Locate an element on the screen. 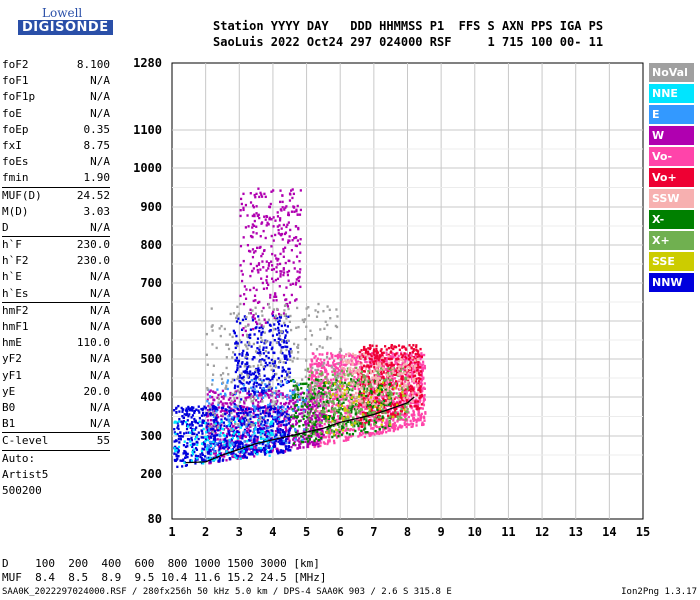 This screenshot has width=700, height=600. param-row: 500200 is located at coordinates (56, 491).